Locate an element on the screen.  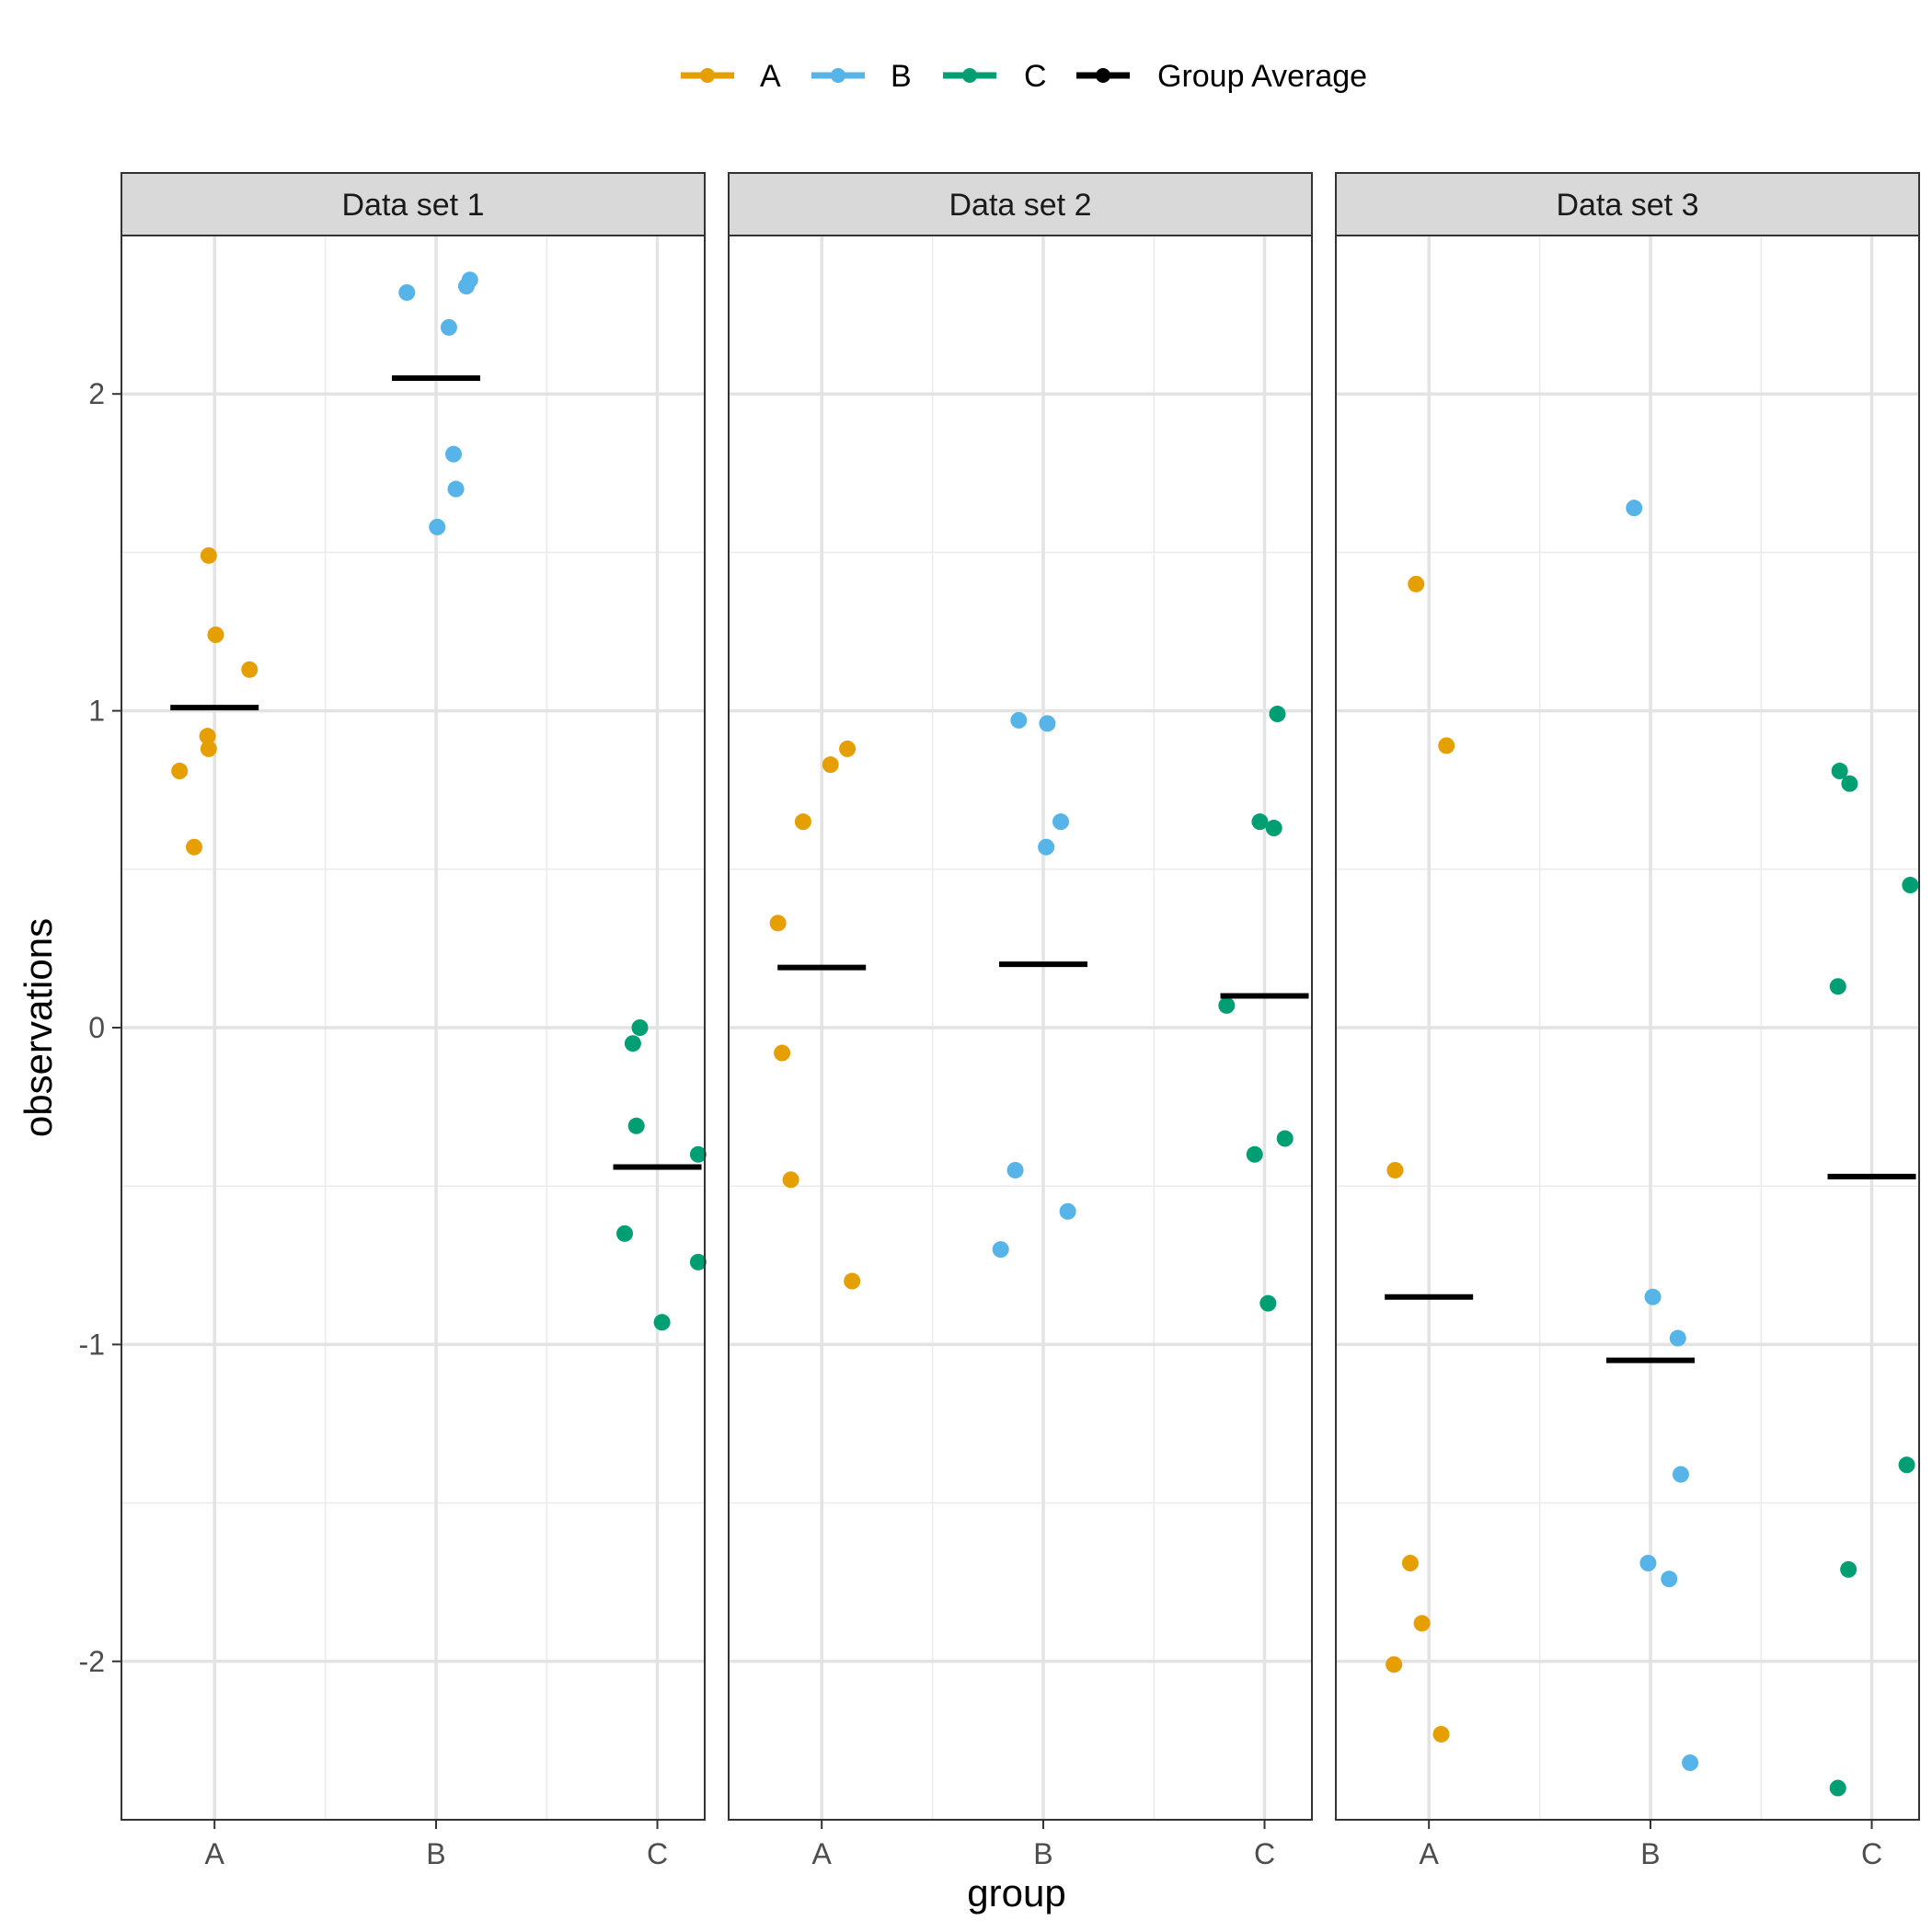
legend-label-1: A is located at coordinates (770, 76).